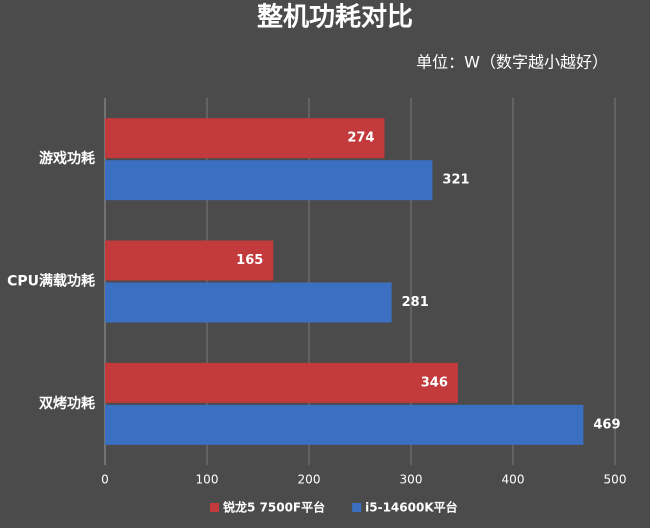 Image resolution: width=650 pixels, height=528 pixels. Describe the element at coordinates (512, 62) in the screenshot. I see `chart-subtitle: 单位：W（数字越小越好）` at that location.